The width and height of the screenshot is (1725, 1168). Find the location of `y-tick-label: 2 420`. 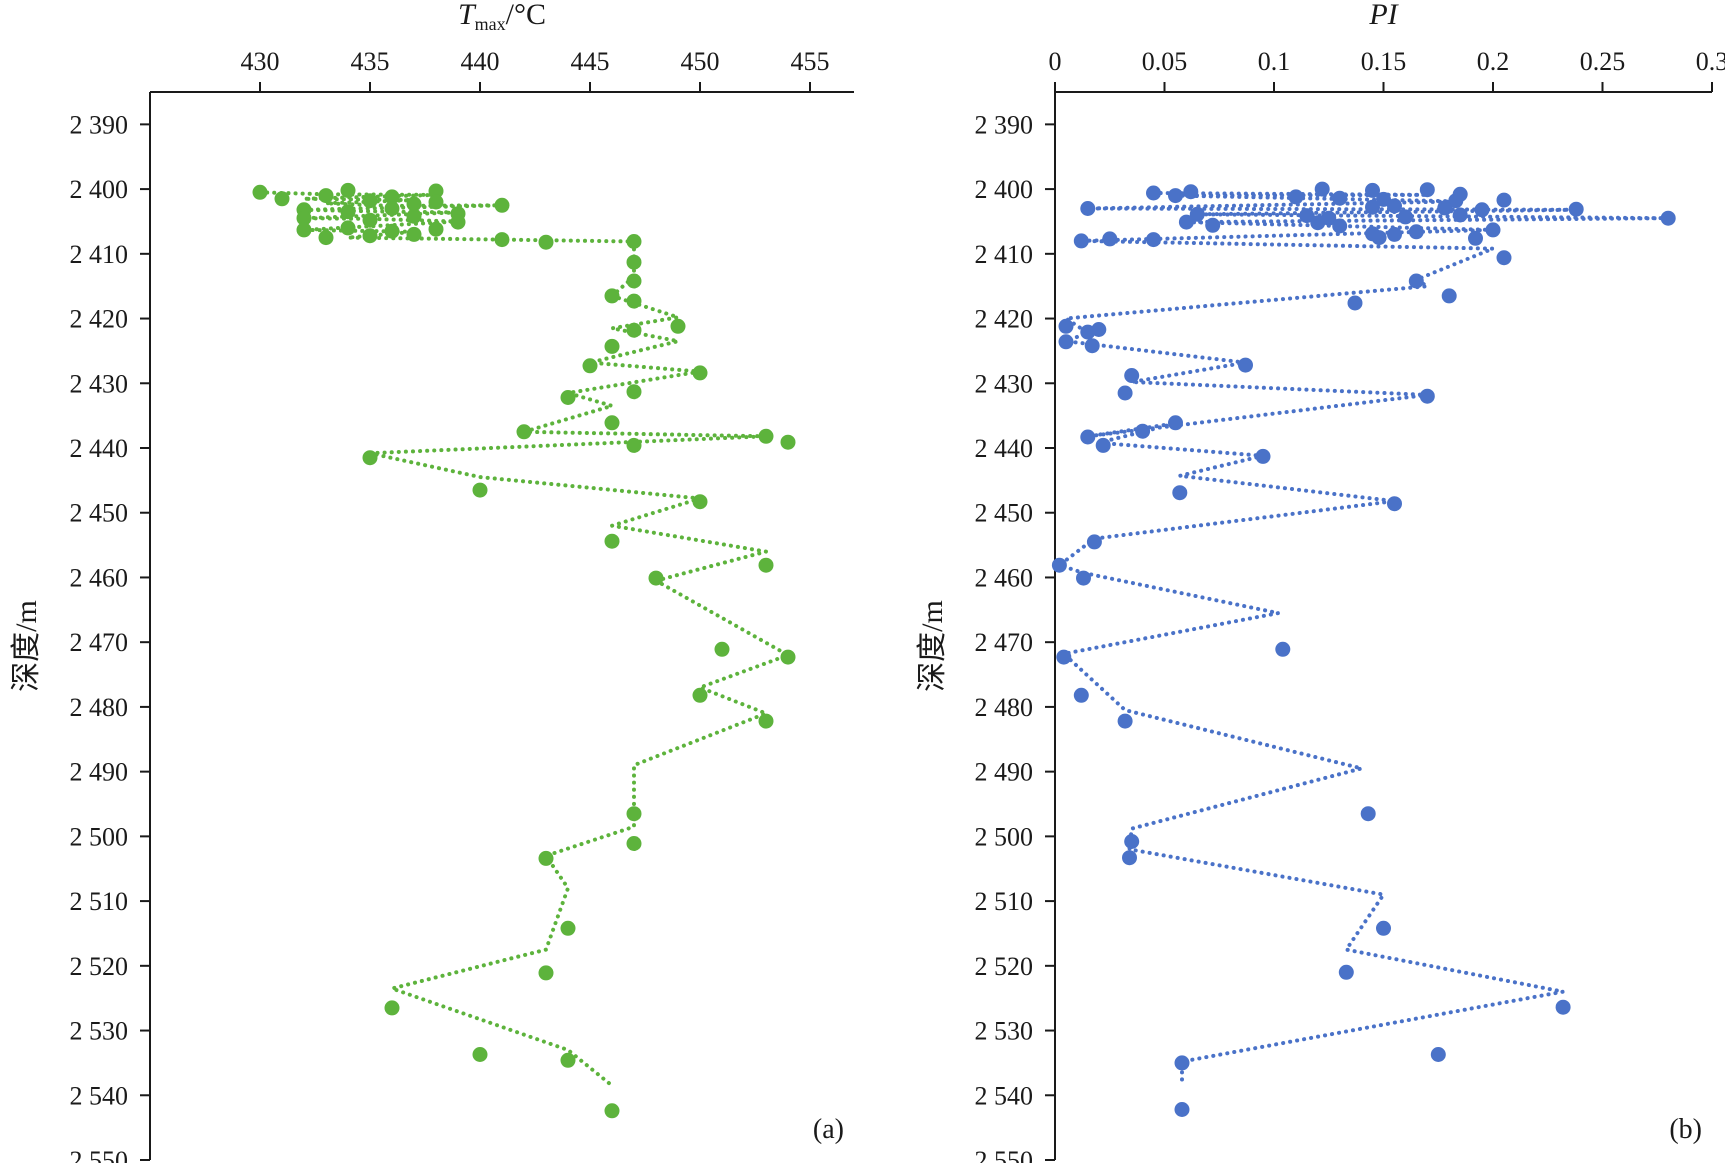

y-tick-label: 2 420 is located at coordinates (99, 319).